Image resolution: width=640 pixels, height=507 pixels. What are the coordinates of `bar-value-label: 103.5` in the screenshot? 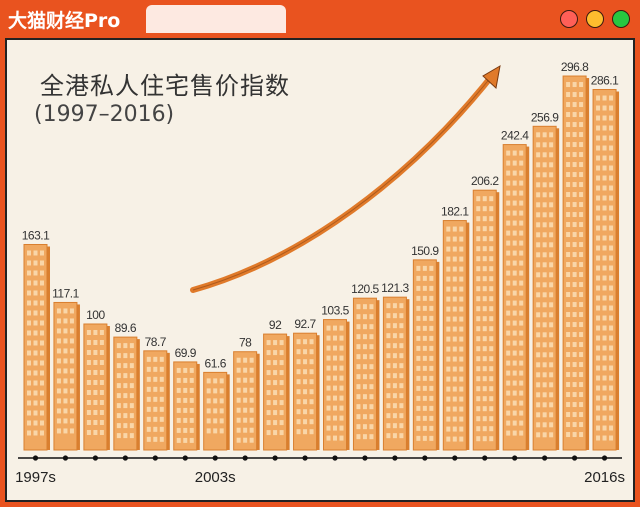 It's located at (335, 311).